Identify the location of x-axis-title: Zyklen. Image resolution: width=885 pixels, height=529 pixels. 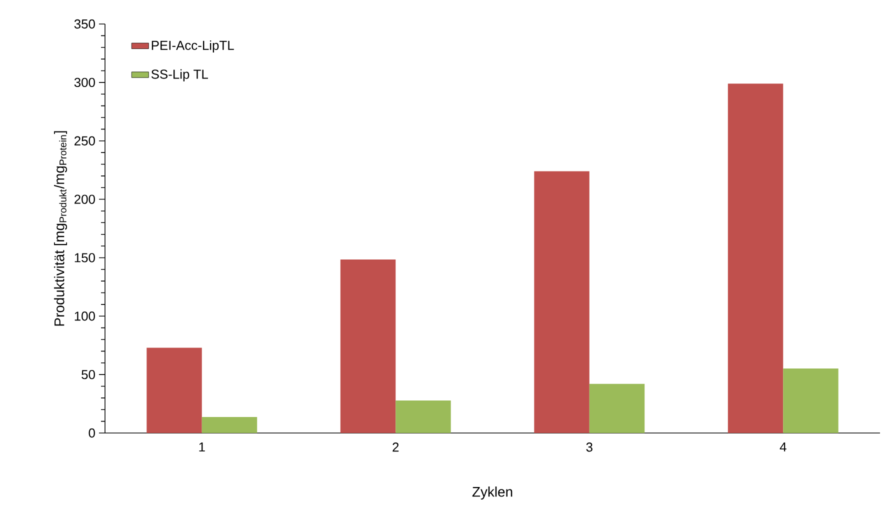
(492, 493).